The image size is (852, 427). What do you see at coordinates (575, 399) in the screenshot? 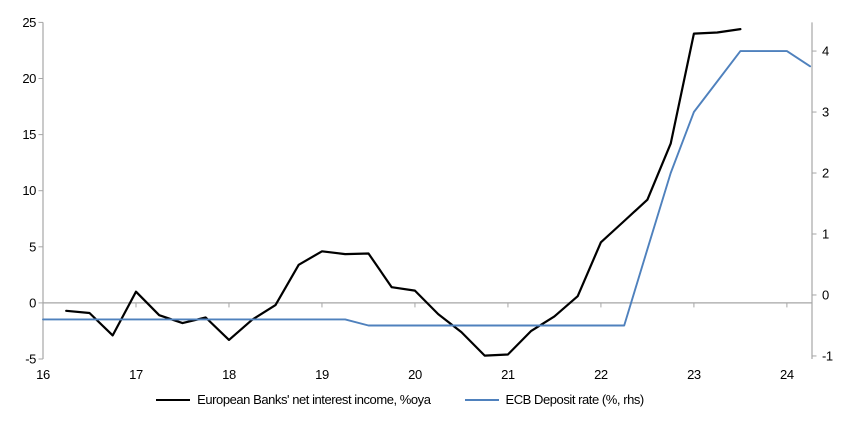
I see `deposit-rate-legend-label: ECB Deposit rate (%, rhs)` at bounding box center [575, 399].